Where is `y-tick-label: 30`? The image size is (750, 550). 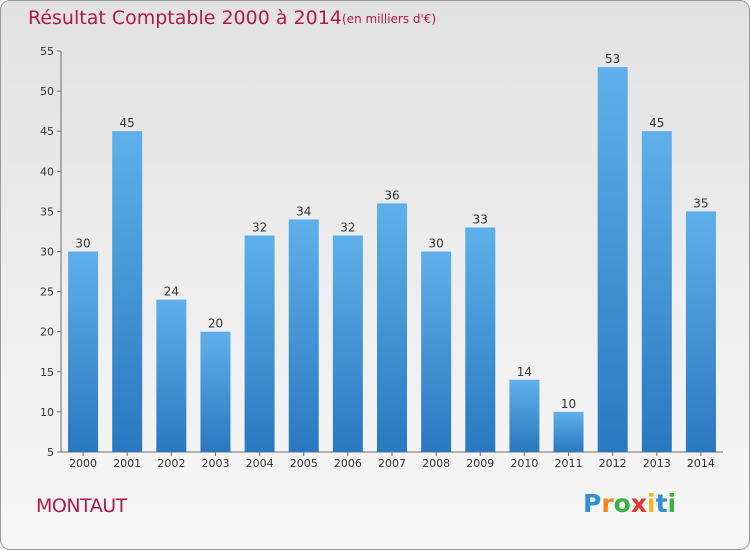
y-tick-label: 30 is located at coordinates (47, 252).